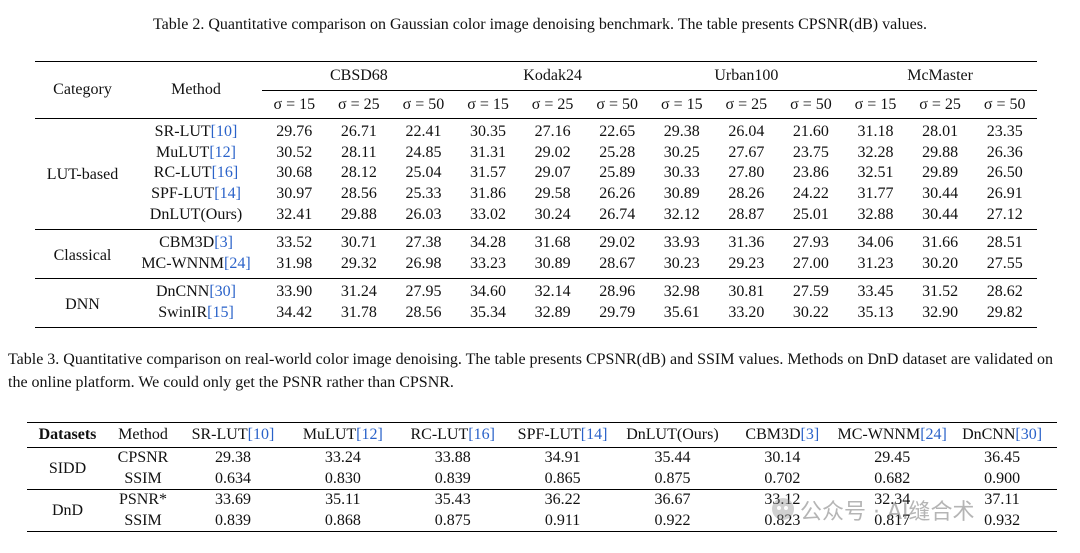 Image resolution: width=1080 pixels, height=553 pixels. What do you see at coordinates (672, 520) in the screenshot?
I see `value-cell: 0.922` at bounding box center [672, 520].